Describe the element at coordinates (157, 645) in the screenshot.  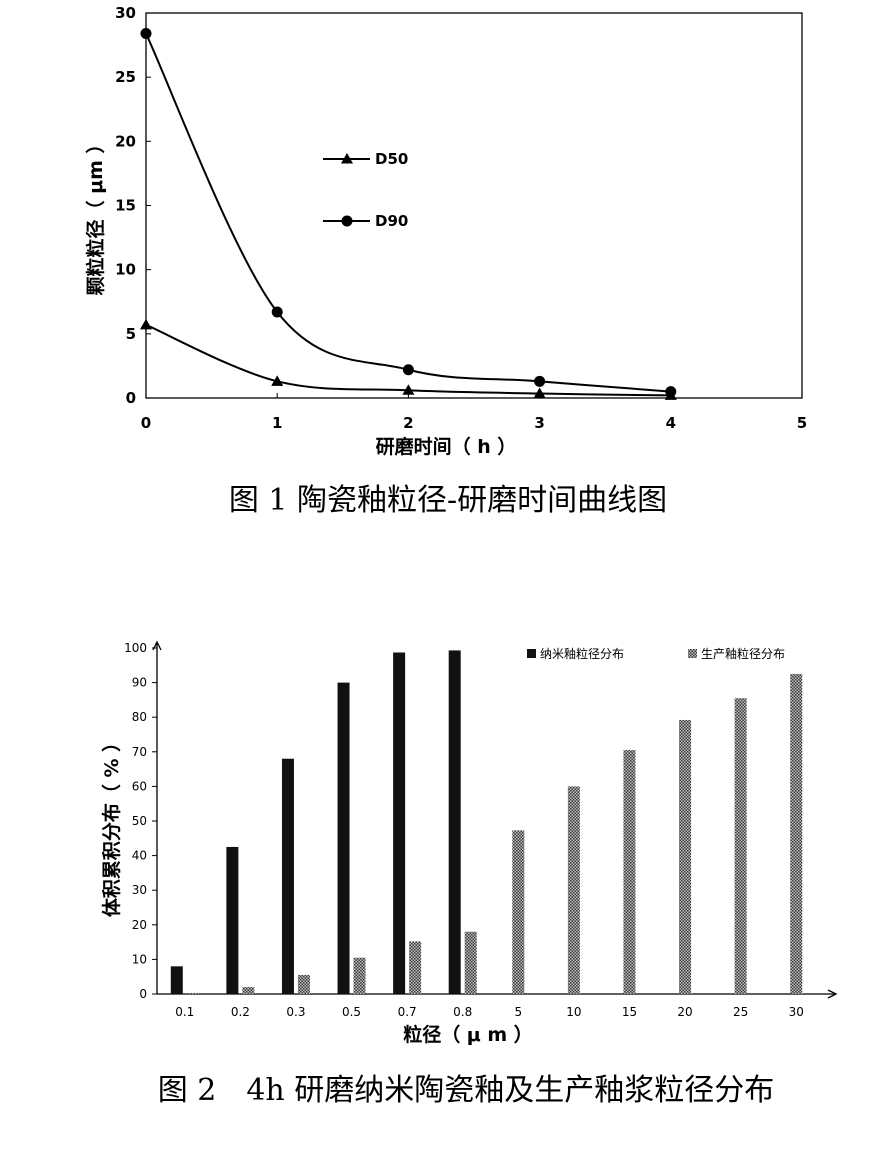
I see `y-axis-arrow` at that location.